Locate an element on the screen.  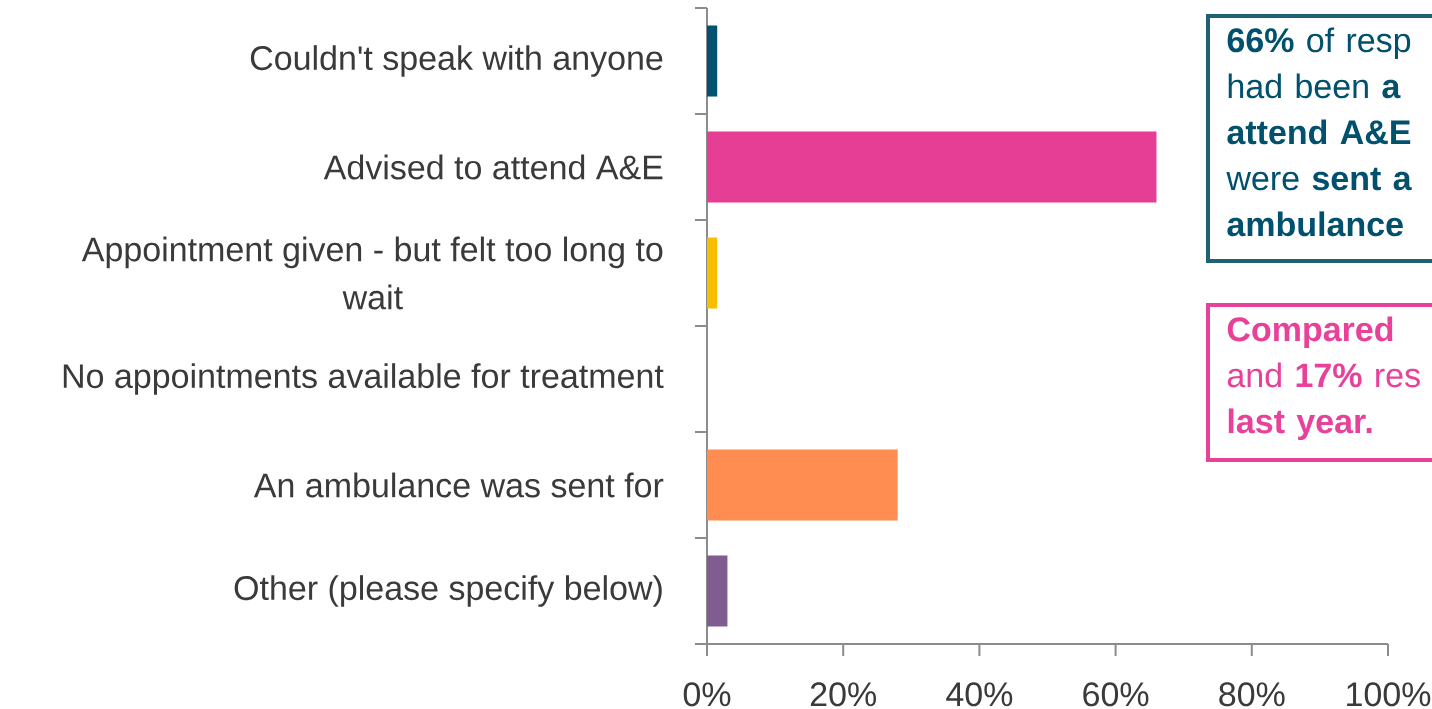
y-tick-label: Advised to attend A&E is located at coordinates (493, 167).